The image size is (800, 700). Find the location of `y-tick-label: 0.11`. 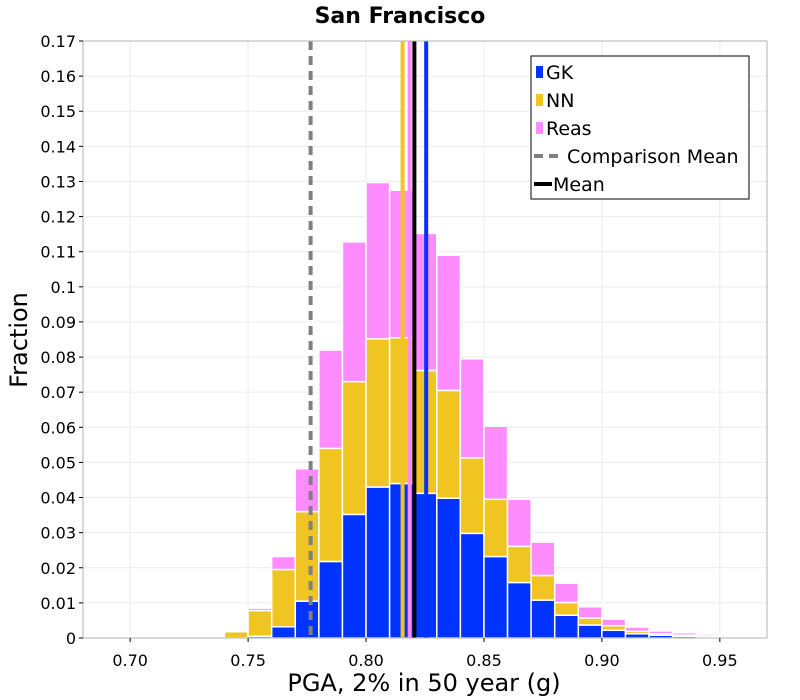

y-tick-label: 0.11 is located at coordinates (58, 252).